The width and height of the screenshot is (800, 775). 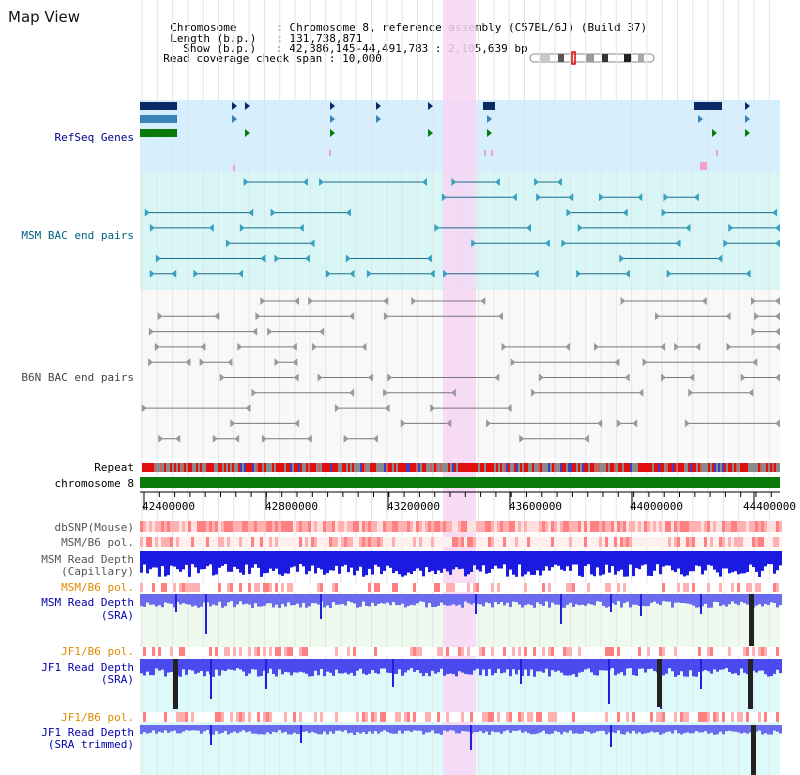 I want to click on chromosome-ideogram, so click(x=593, y=58).